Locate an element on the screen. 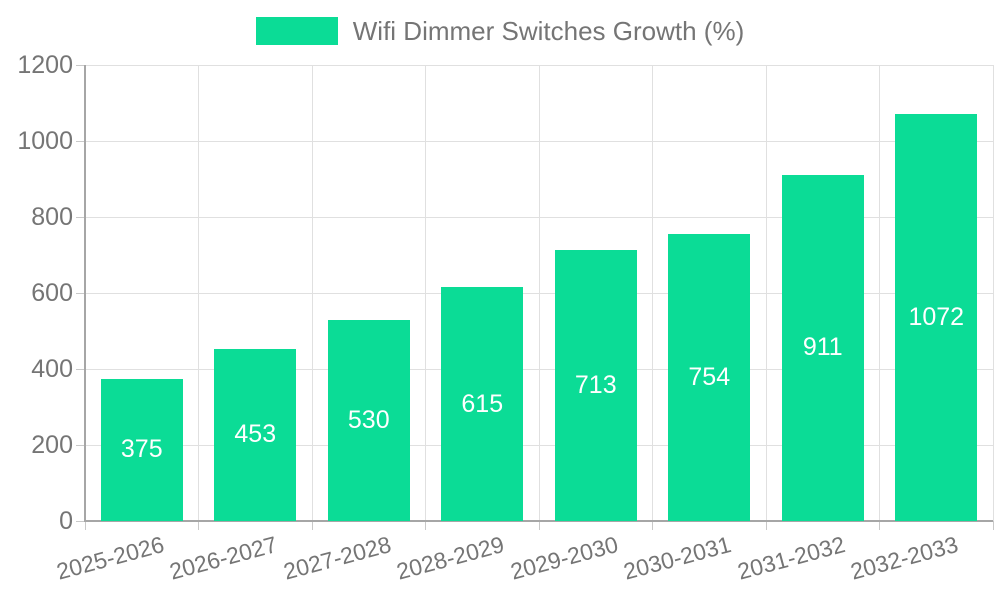 This screenshot has width=1000, height=600. bar: 754 is located at coordinates (709, 377).